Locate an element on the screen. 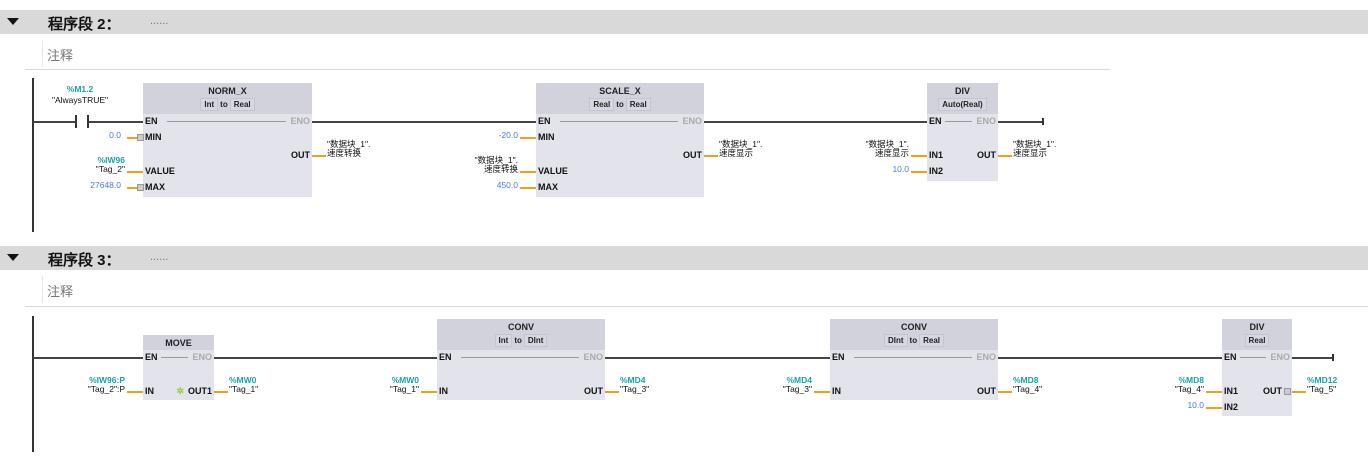 This screenshot has width=1368, height=465. block-type-selector: DInt to Real is located at coordinates (914, 340).